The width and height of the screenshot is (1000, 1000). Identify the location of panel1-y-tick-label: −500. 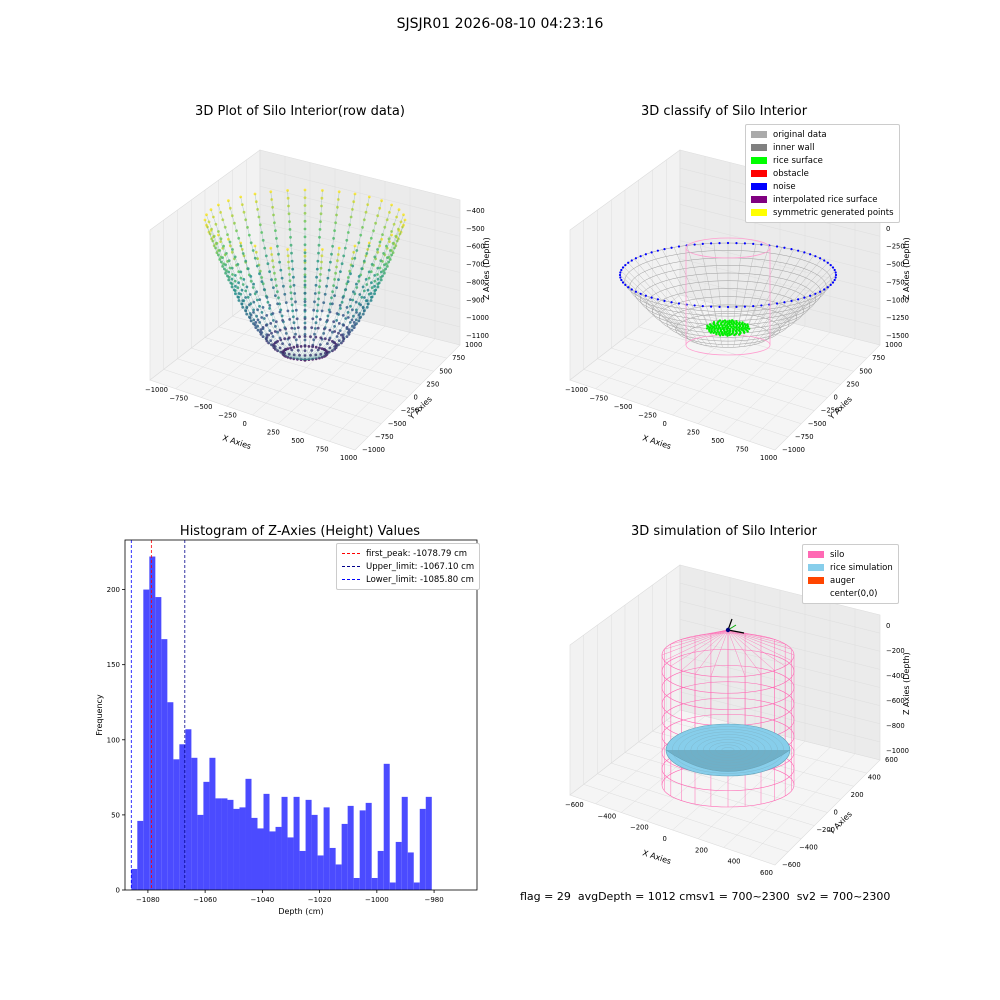
(397, 424).